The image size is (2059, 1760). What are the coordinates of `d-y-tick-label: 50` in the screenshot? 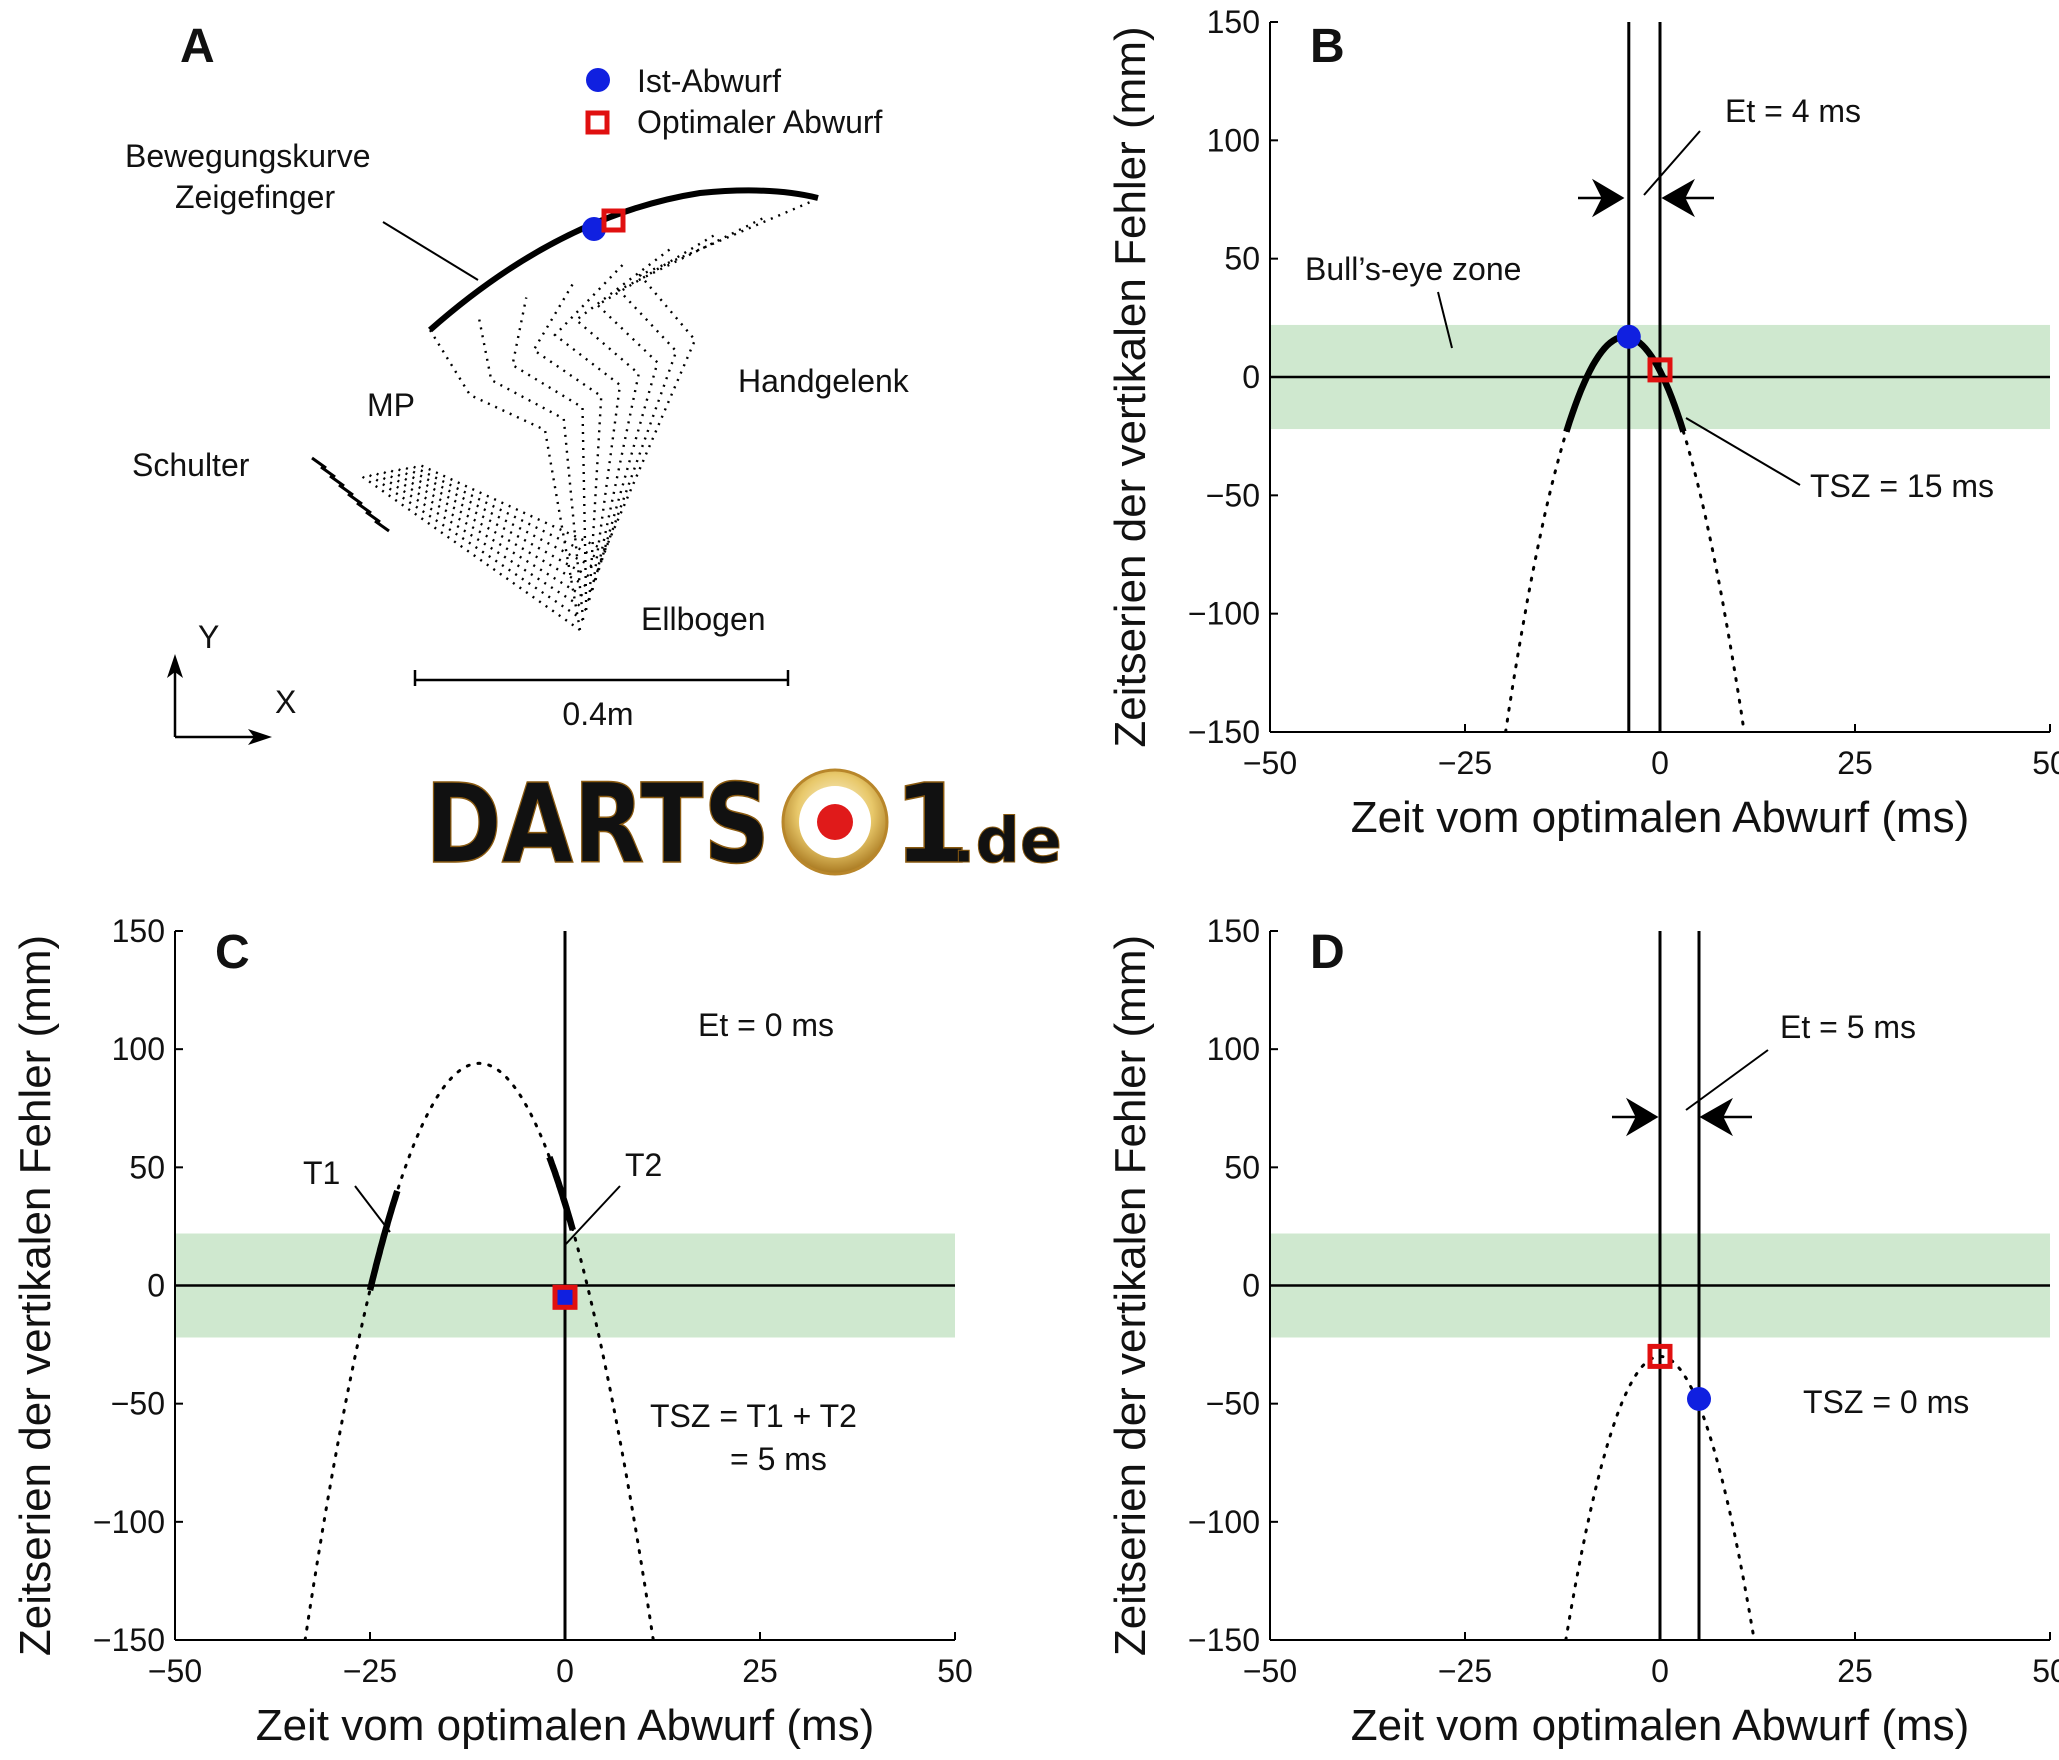 It's located at (1242, 1167).